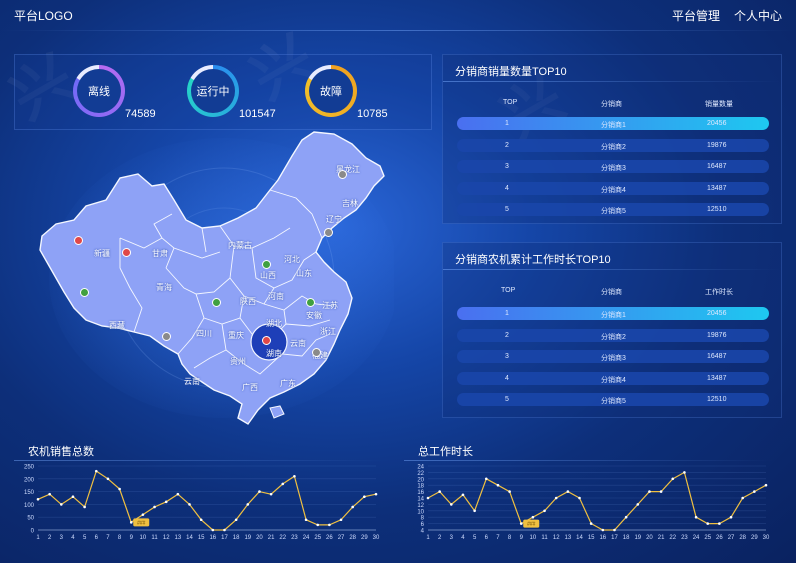 This screenshot has width=796, height=563. Describe the element at coordinates (695, 16) in the screenshot. I see `nav-platform-management: 平台管理` at that location.